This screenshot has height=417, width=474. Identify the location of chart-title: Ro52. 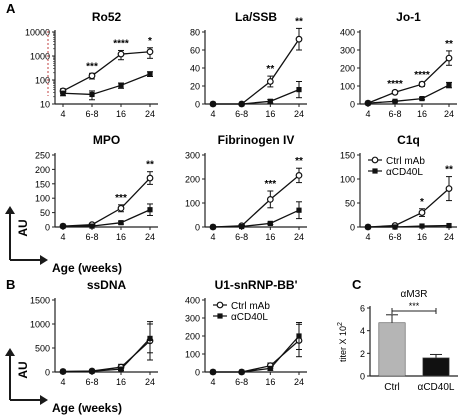
(107, 17).